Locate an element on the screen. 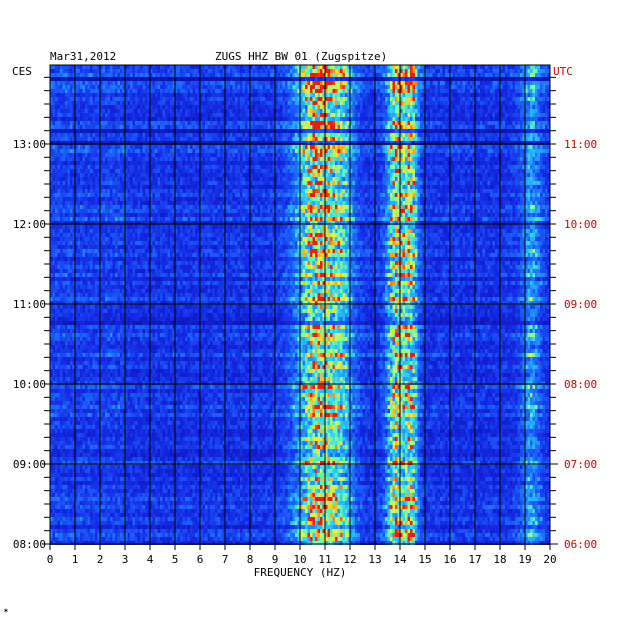  left-time-label: 08:00 is located at coordinates (29, 544).